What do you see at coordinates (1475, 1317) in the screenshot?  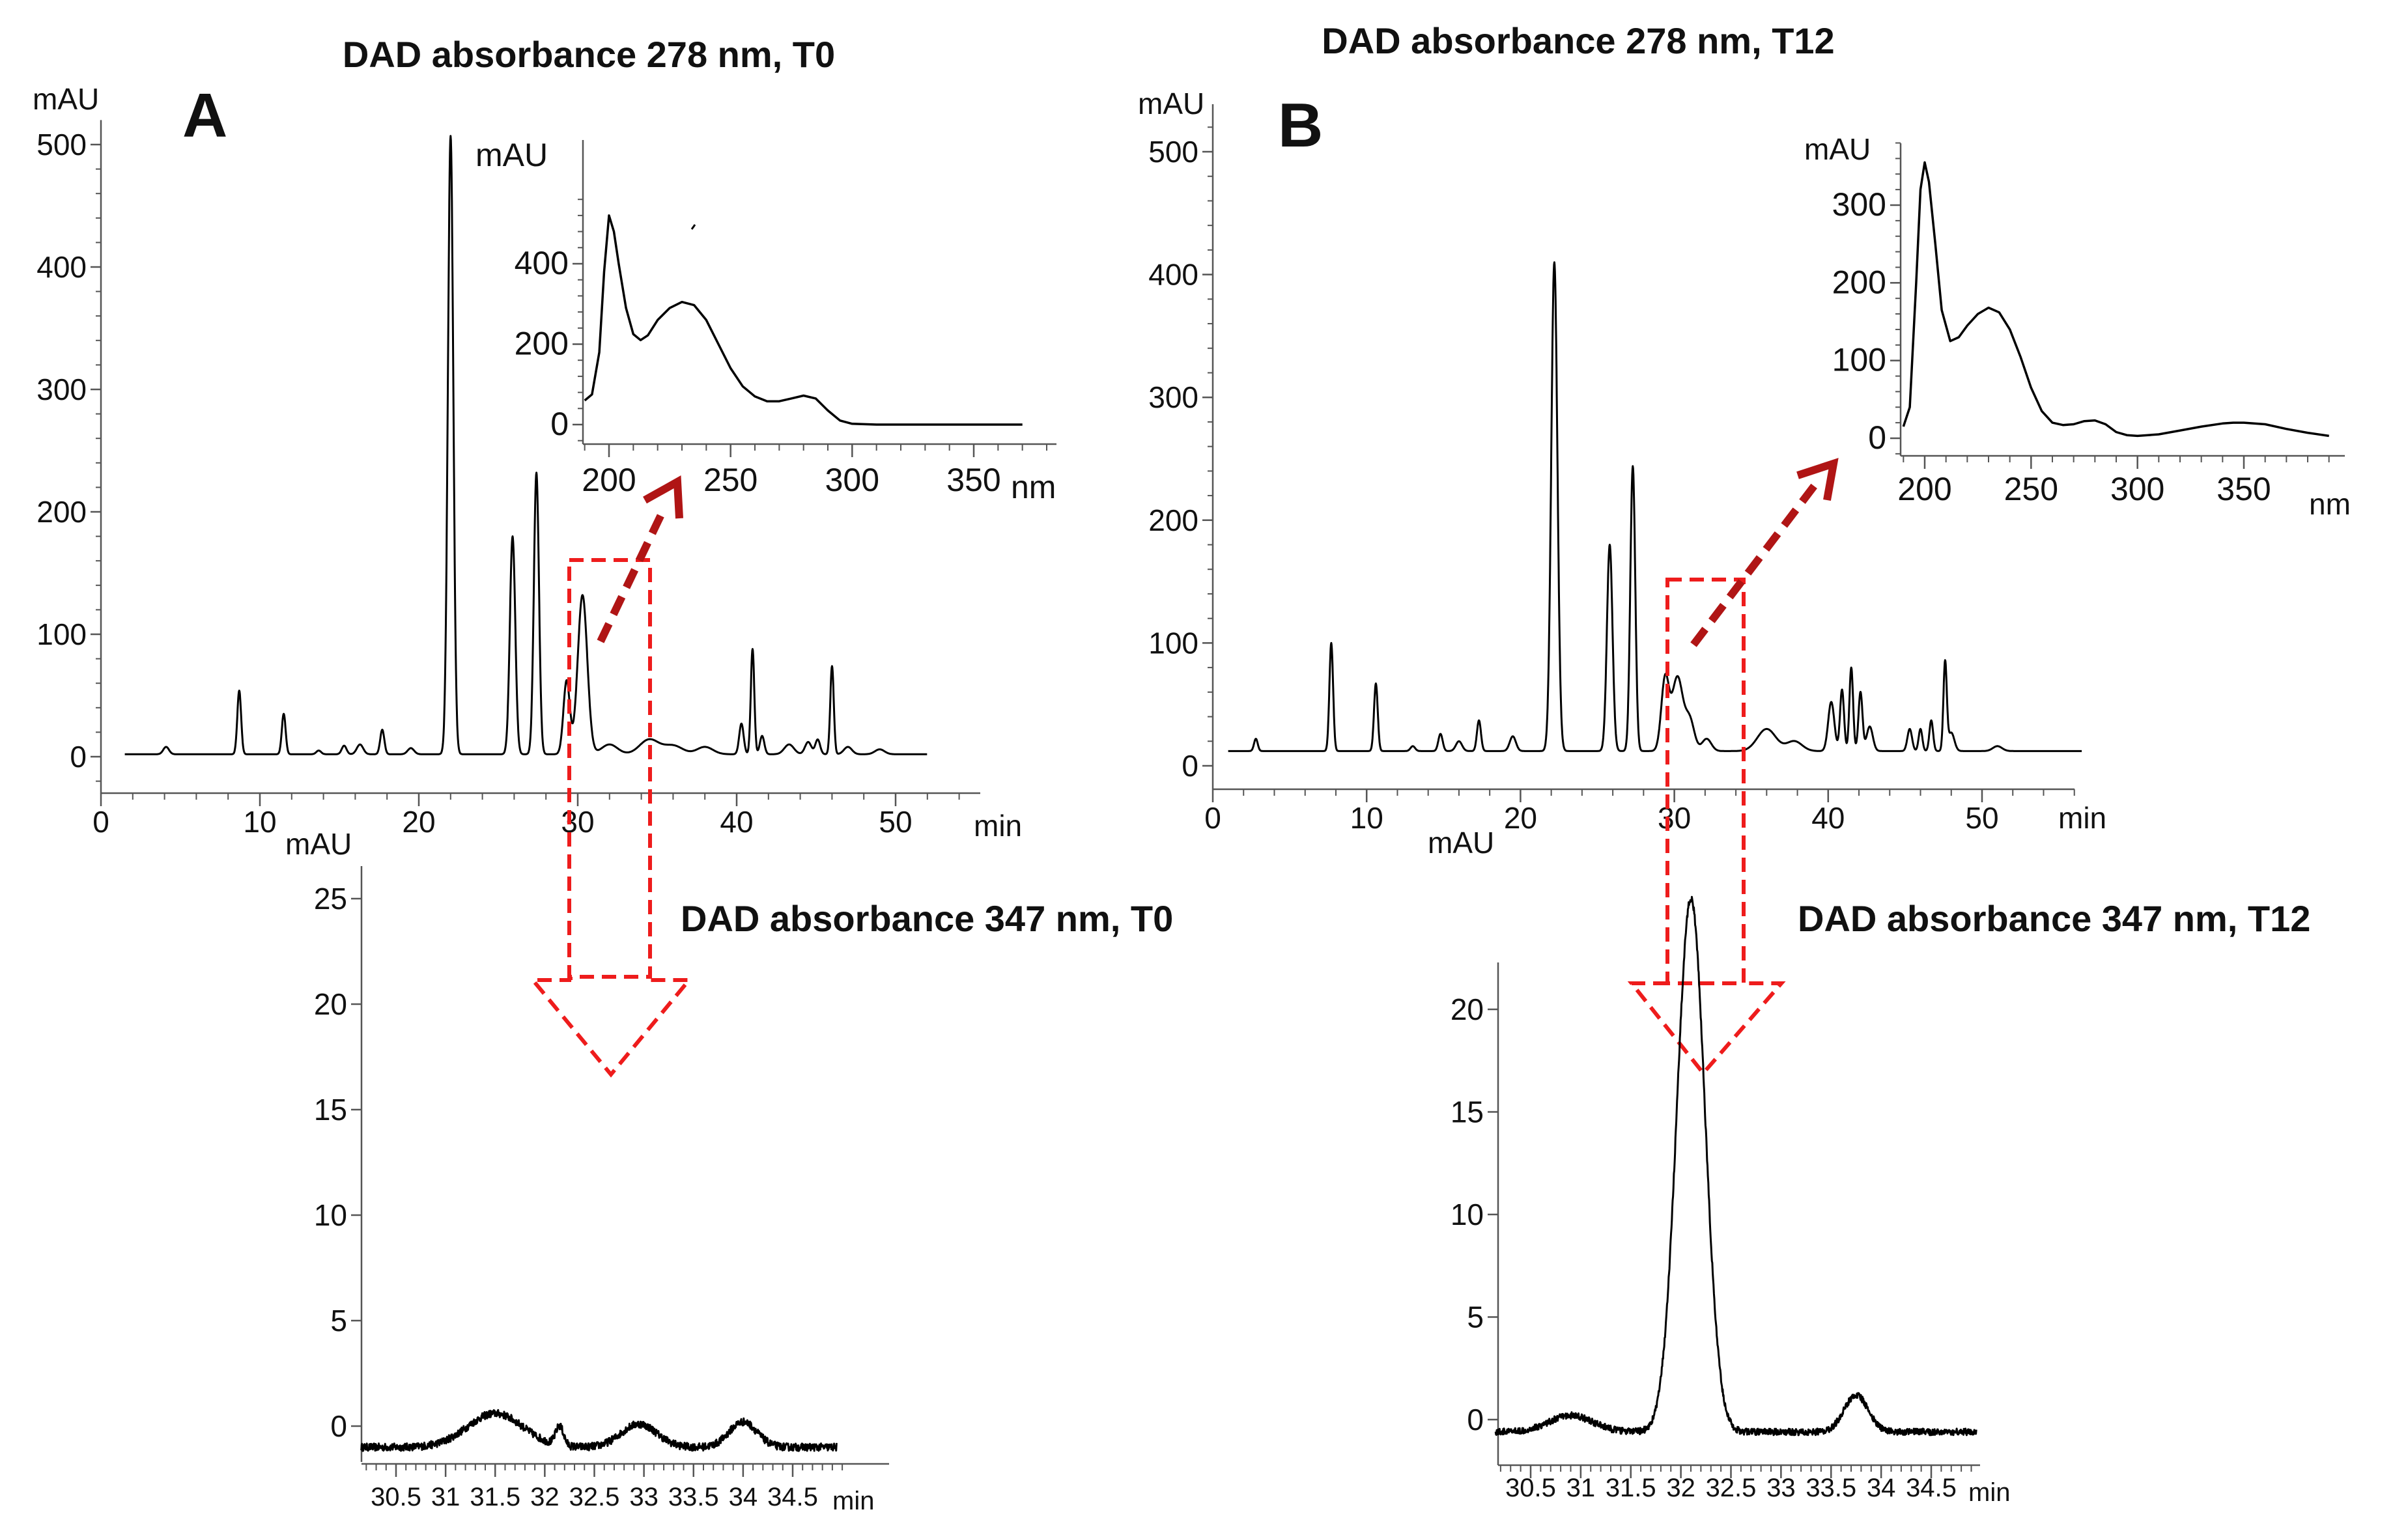 I see `panel-b-347-y-axis-tick-label: 5` at bounding box center [1475, 1317].